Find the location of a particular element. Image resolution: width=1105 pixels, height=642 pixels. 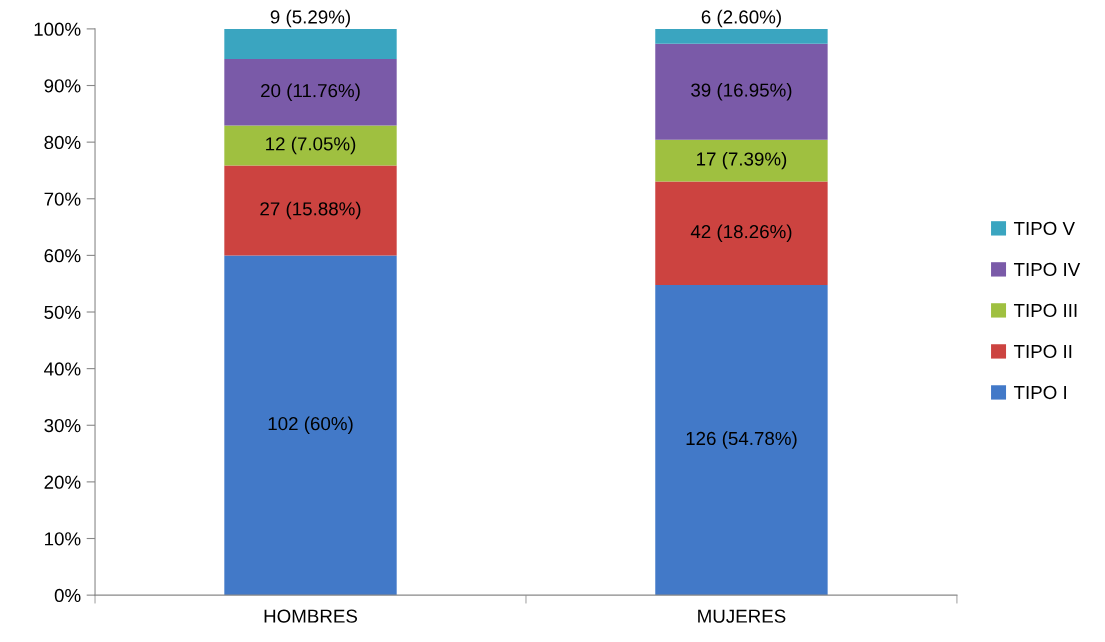

data-label: 102 (60%) is located at coordinates (310, 425).